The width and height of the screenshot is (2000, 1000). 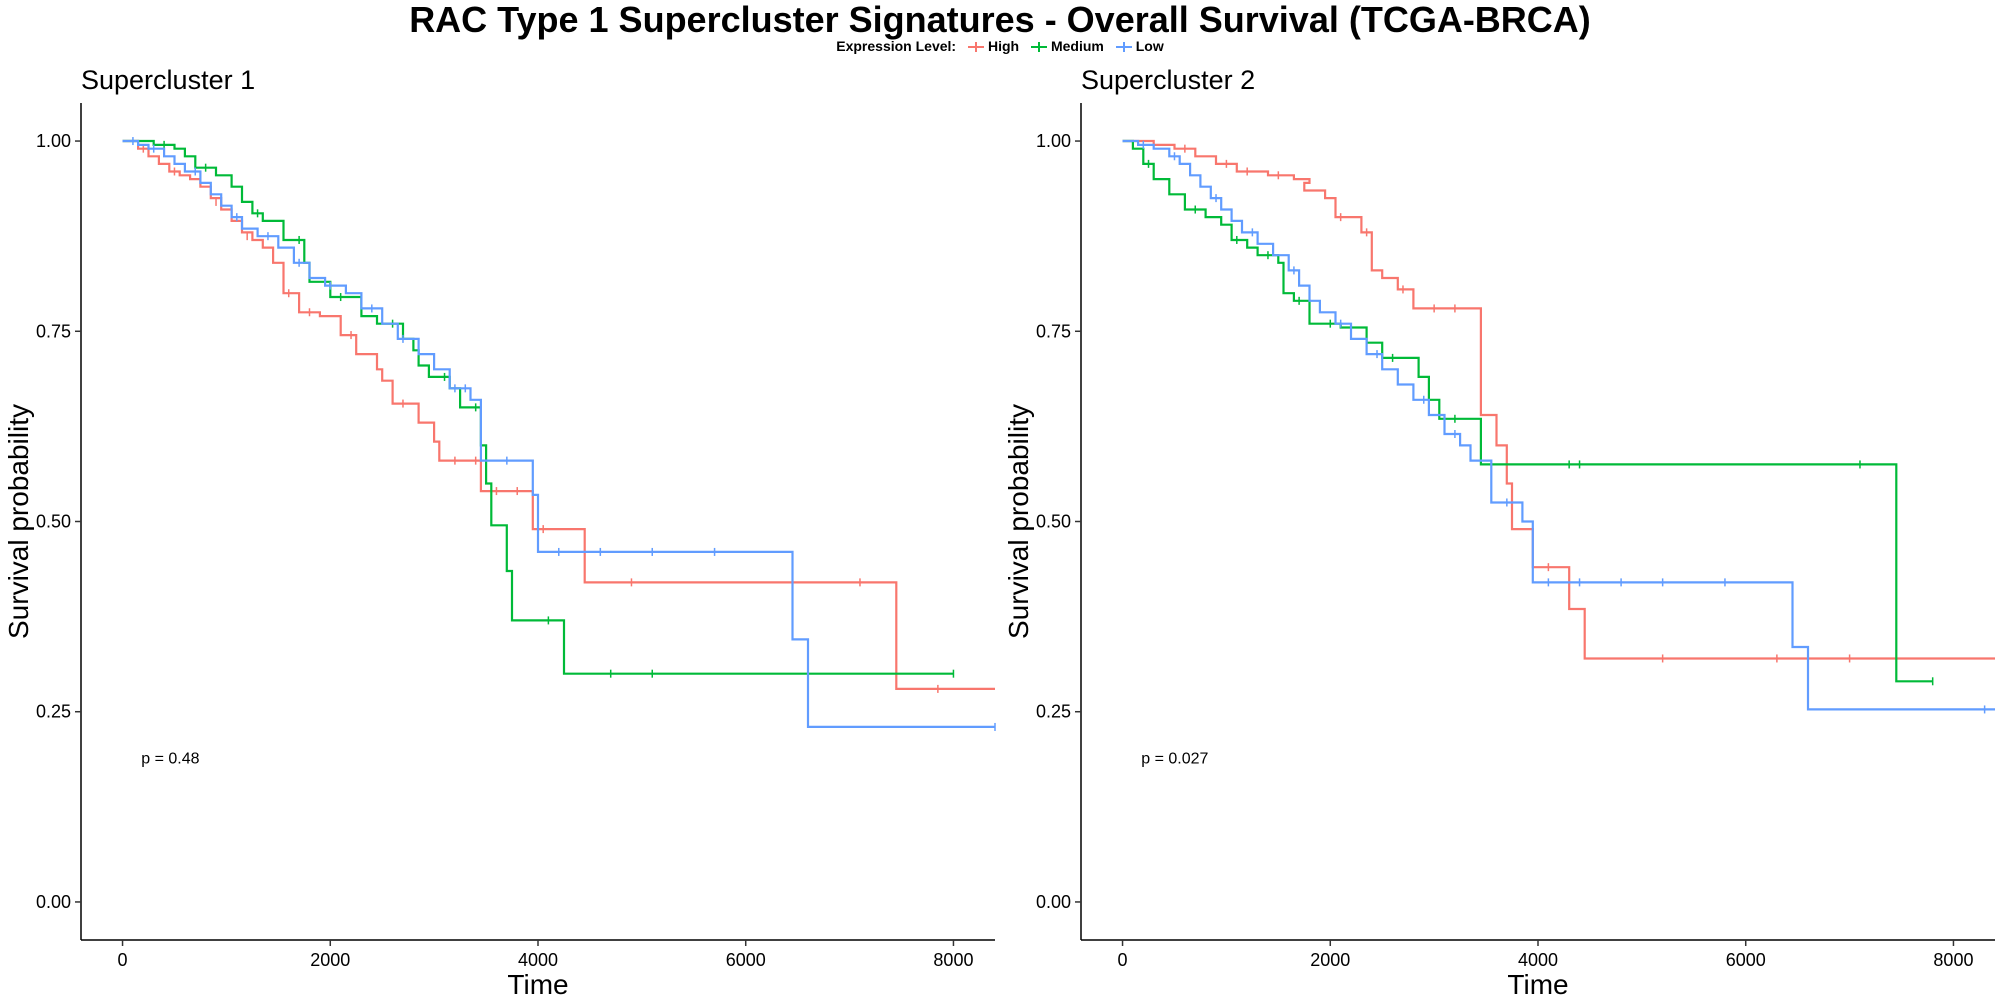 What do you see at coordinates (1174, 758) in the screenshot?
I see `p-value-annotation: p = 0.027` at bounding box center [1174, 758].